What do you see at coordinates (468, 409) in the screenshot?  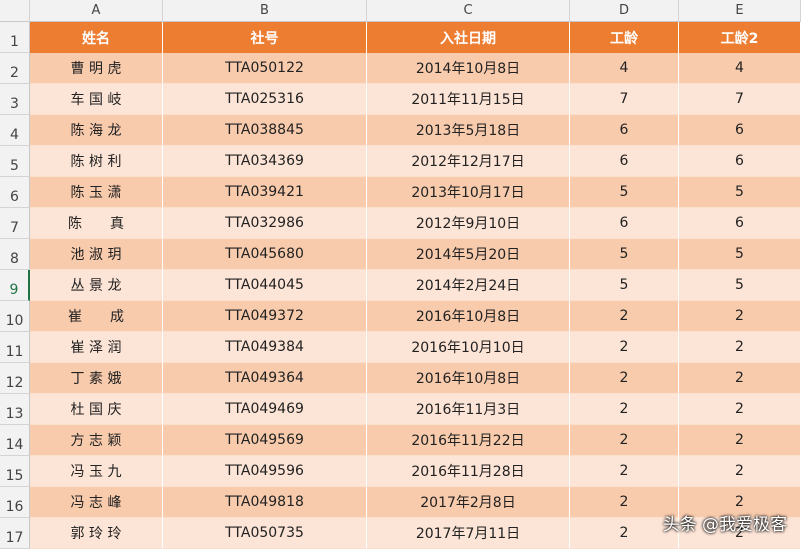 I see `table-cell: 2016年11月3日` at bounding box center [468, 409].